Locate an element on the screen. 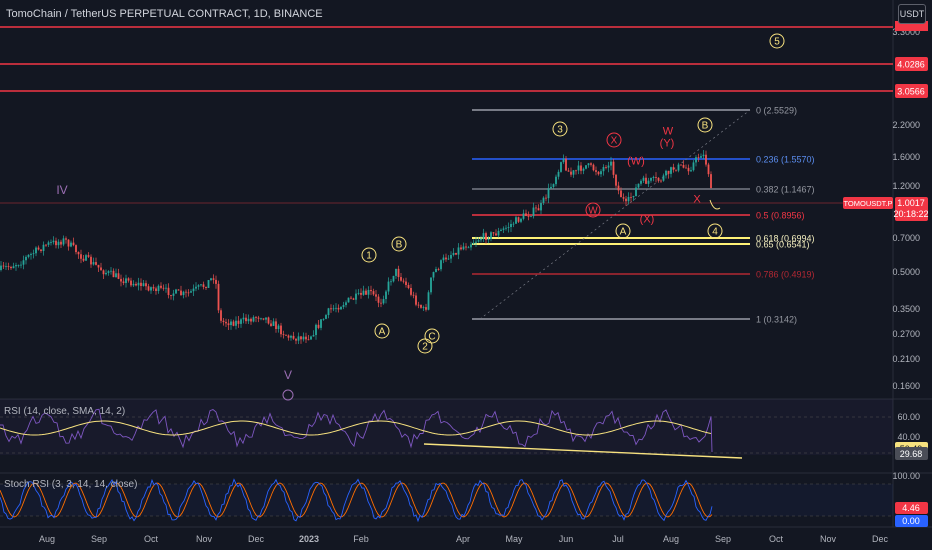 This screenshot has height=550, width=932. rsi-divergence-line is located at coordinates (583, 451).